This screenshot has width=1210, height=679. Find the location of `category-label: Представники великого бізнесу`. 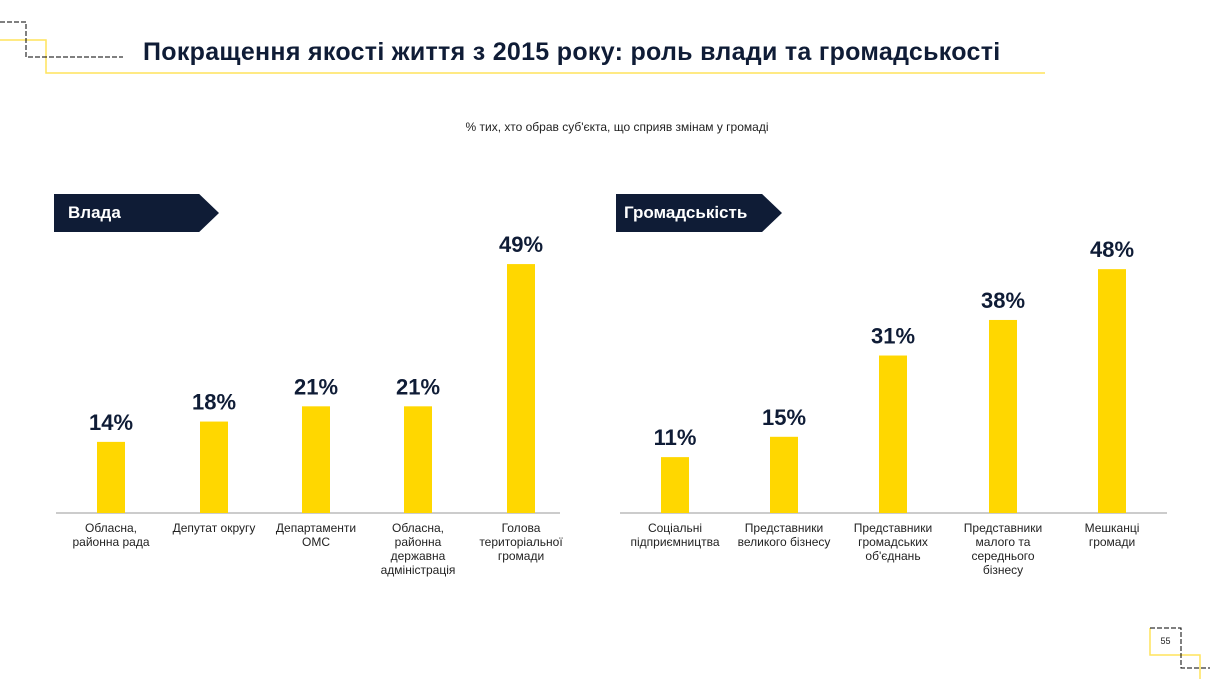

category-label: Представники великого бізнесу is located at coordinates (784, 535).